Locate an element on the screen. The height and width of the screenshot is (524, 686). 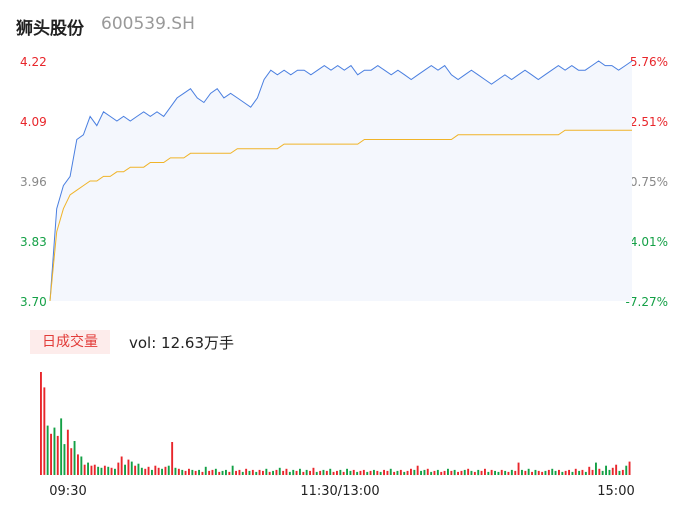
stock-name: 狮头股份 is located at coordinates (50, 29).